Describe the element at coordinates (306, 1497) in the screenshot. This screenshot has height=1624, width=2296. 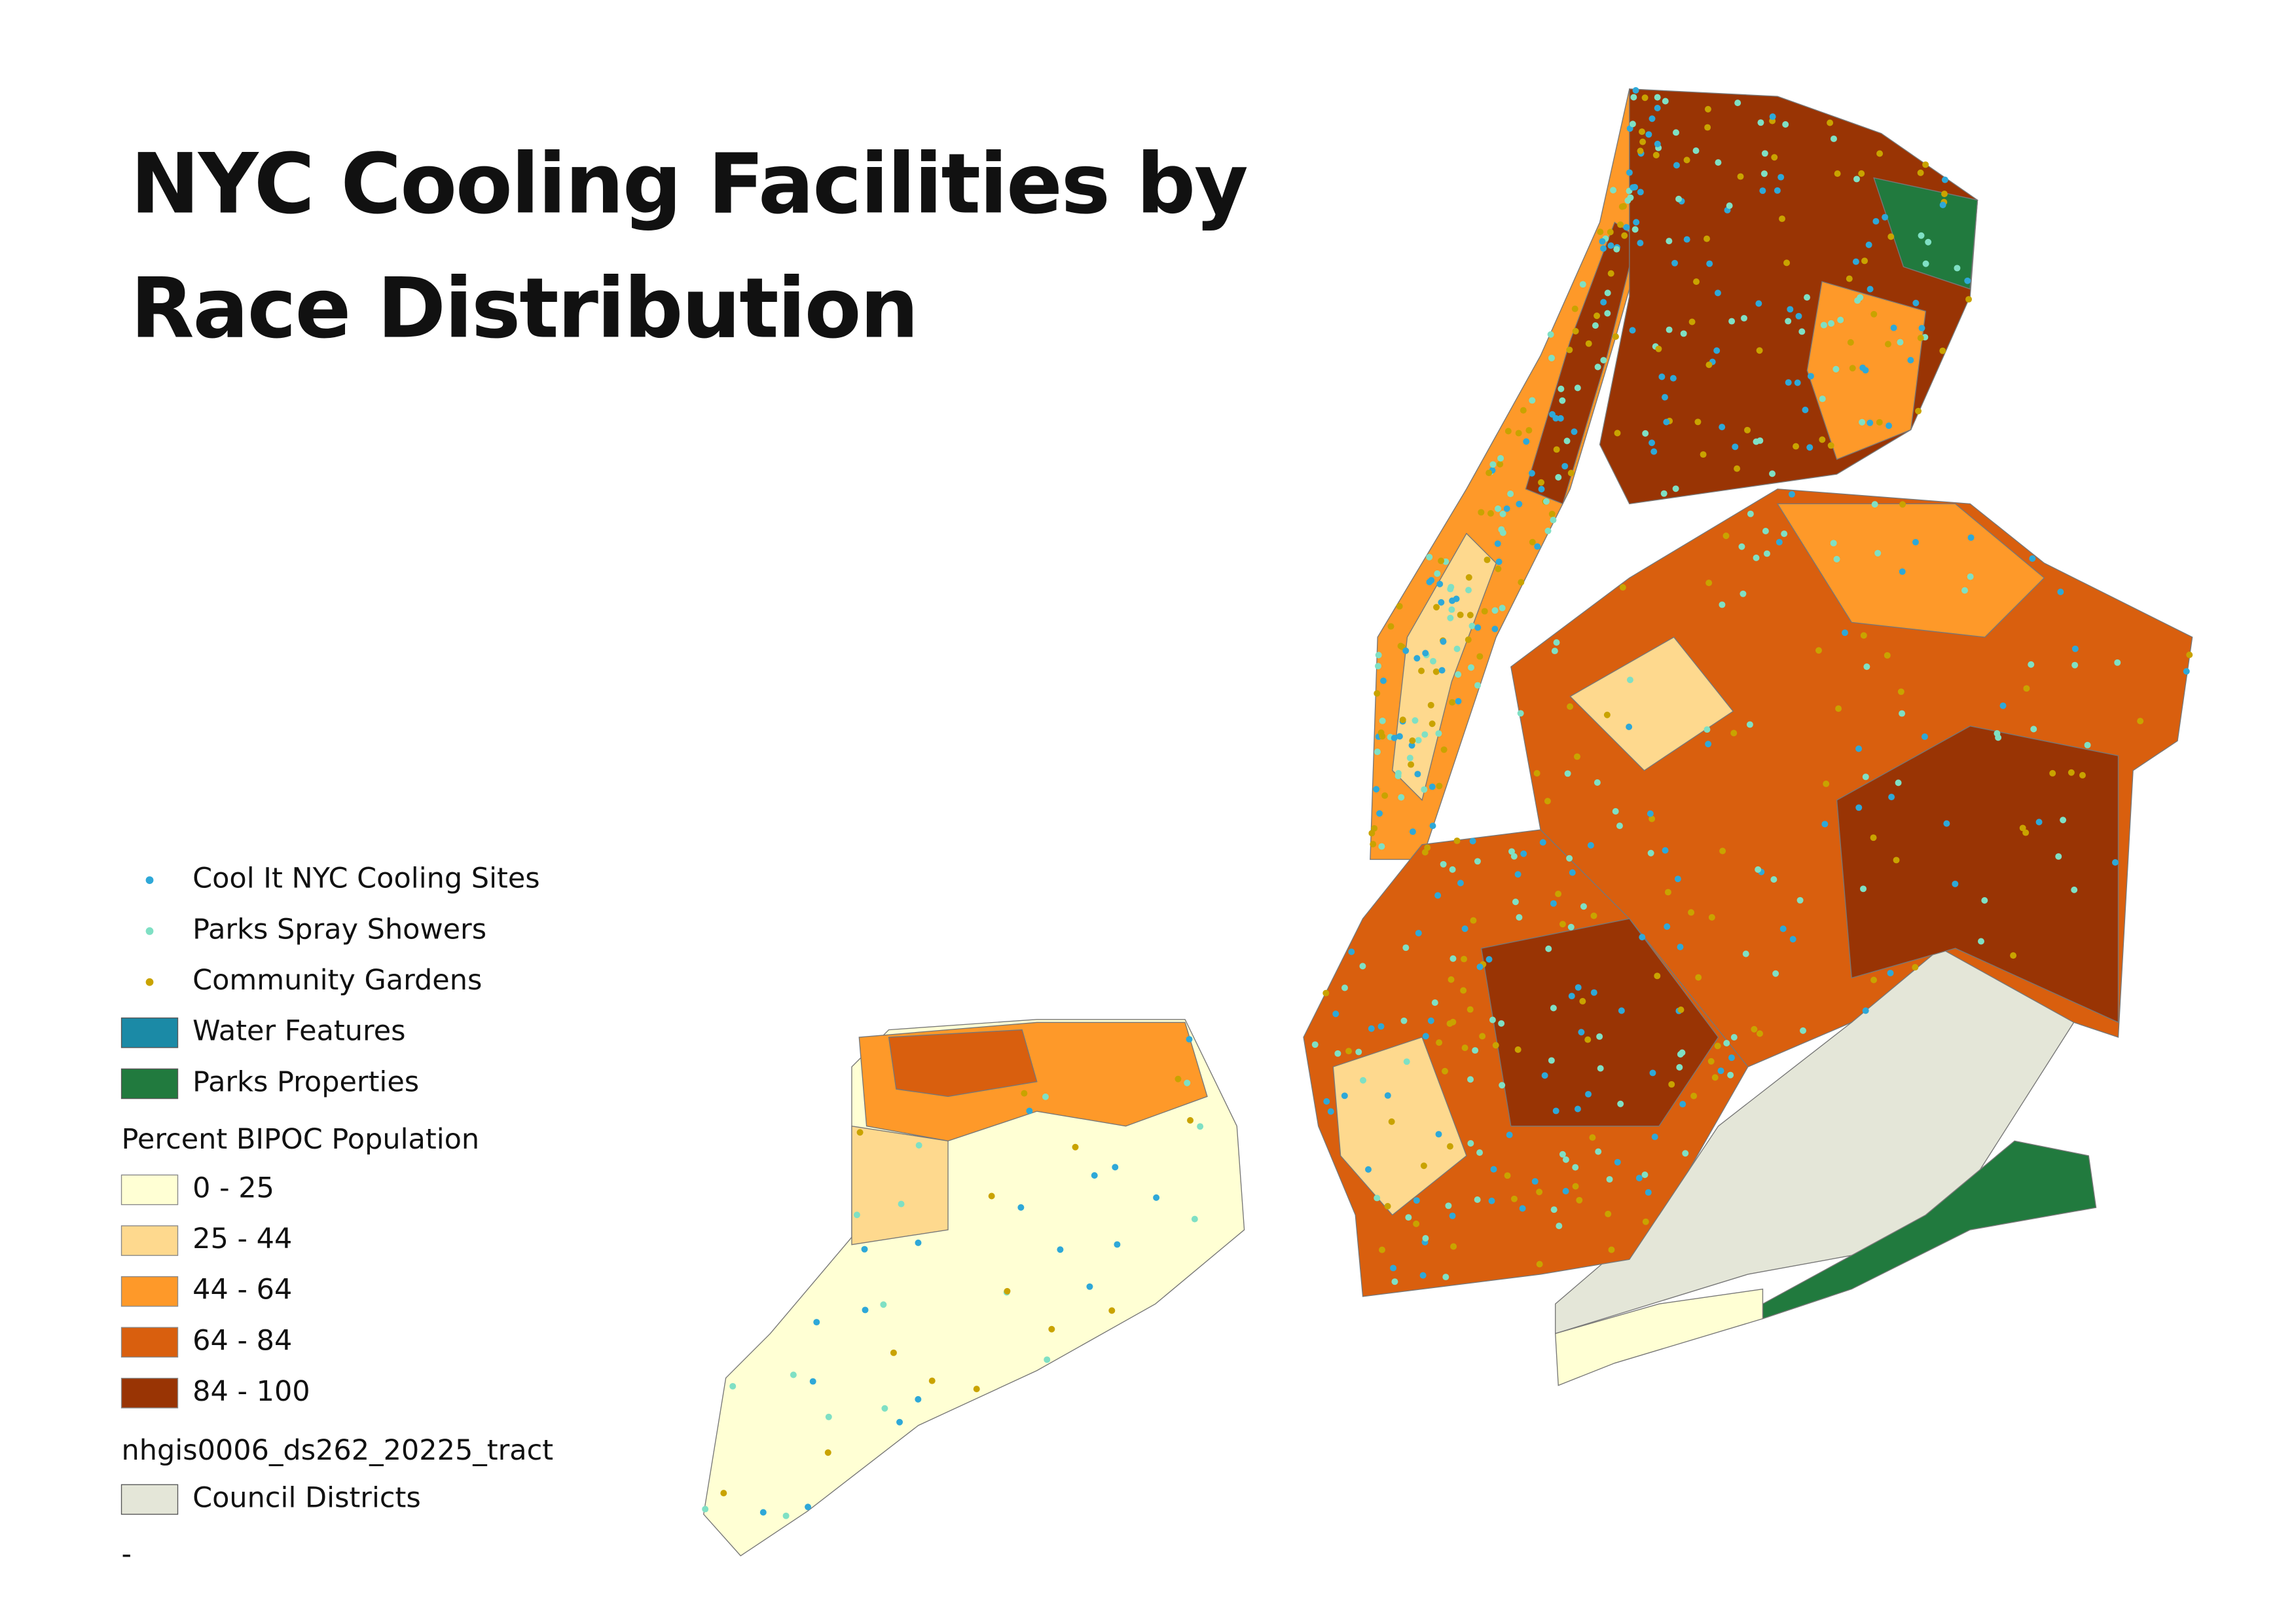
I see `legend-label: Council Districts` at that location.